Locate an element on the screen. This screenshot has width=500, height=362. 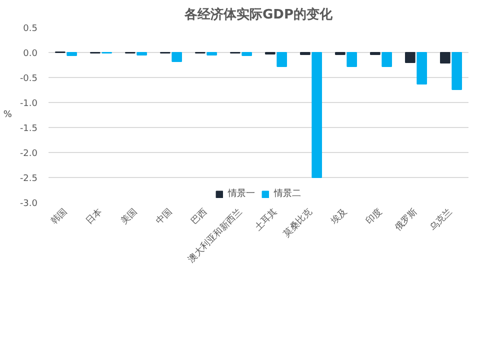
x-tick-label: 中国 is located at coordinates (164, 216).